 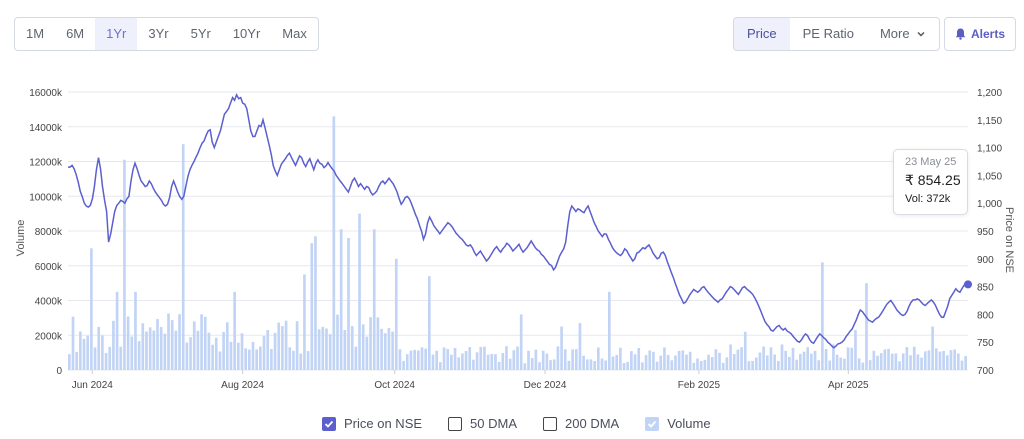 What do you see at coordinates (545, 385) in the screenshot?
I see `date-tick-label: Dec 2024` at bounding box center [545, 385].